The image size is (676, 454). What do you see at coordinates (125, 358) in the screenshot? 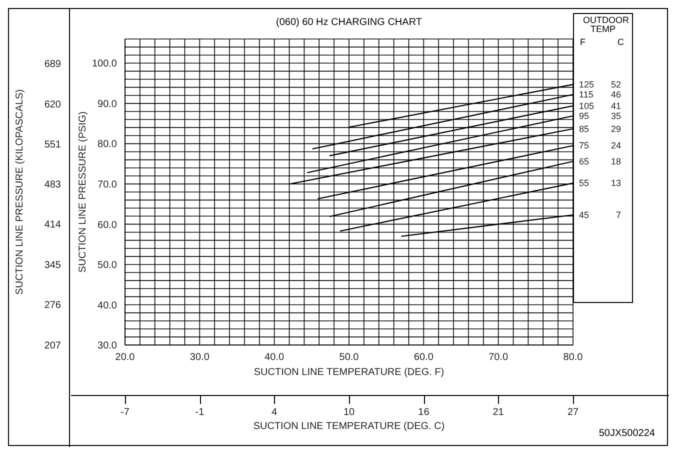
I see `x-tick-label: 20.0` at bounding box center [125, 358].